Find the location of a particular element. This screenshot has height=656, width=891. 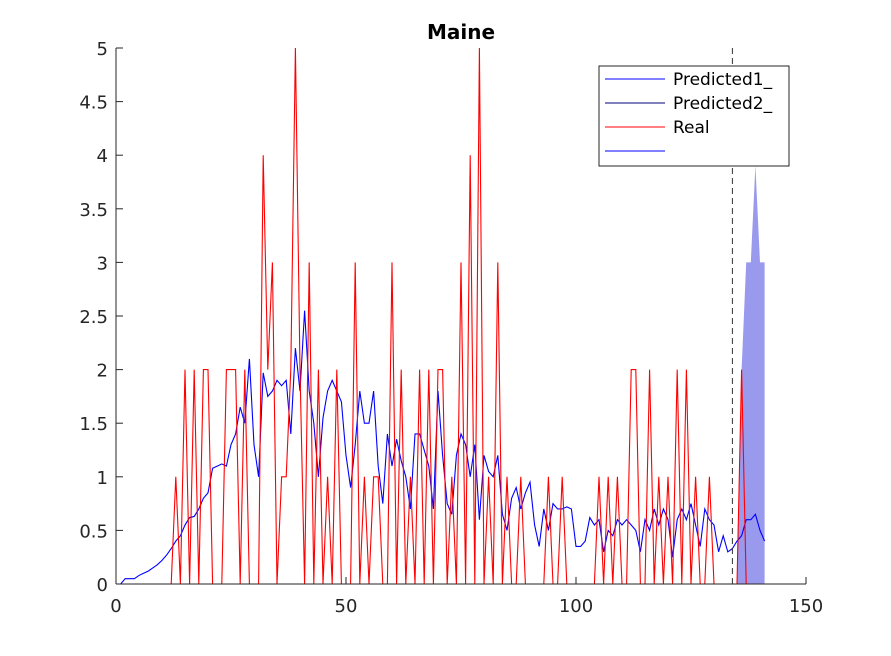

y-tick-label: 4.5 is located at coordinates (93, 103).